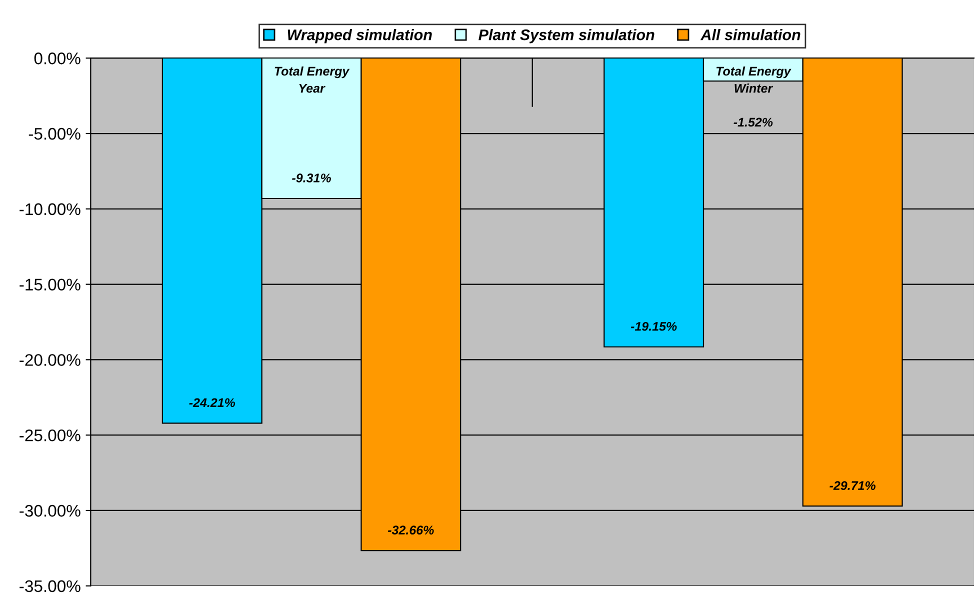  I want to click on y-tick-label: -35.00%, so click(50, 586).